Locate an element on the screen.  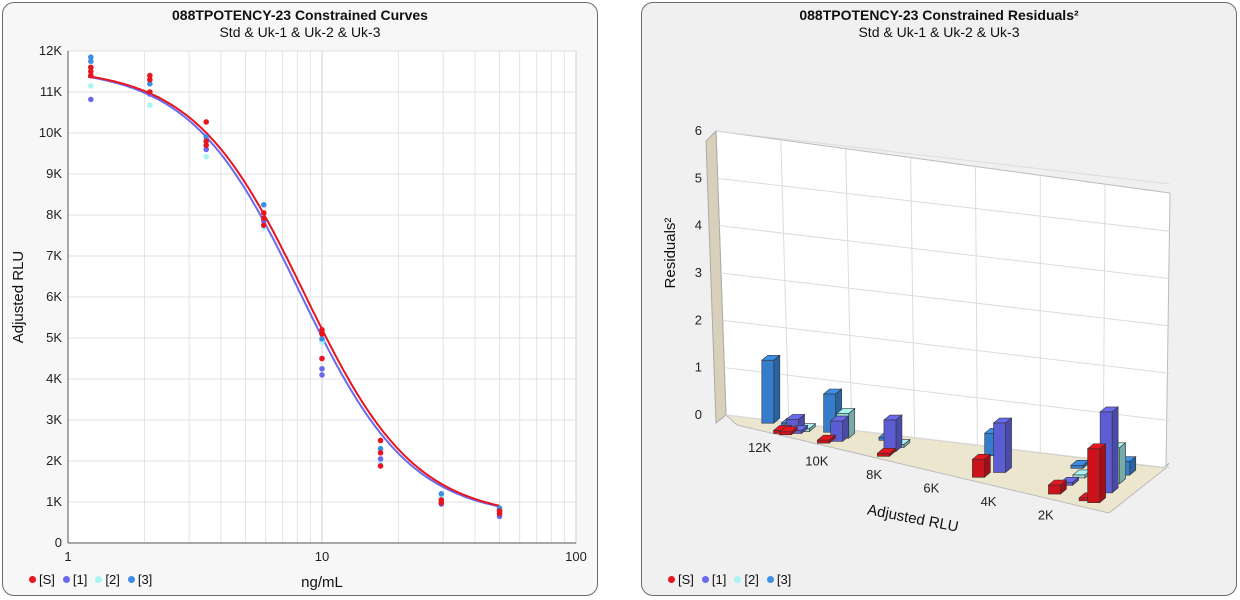
x-tick-label: 12K is located at coordinates (759, 447).